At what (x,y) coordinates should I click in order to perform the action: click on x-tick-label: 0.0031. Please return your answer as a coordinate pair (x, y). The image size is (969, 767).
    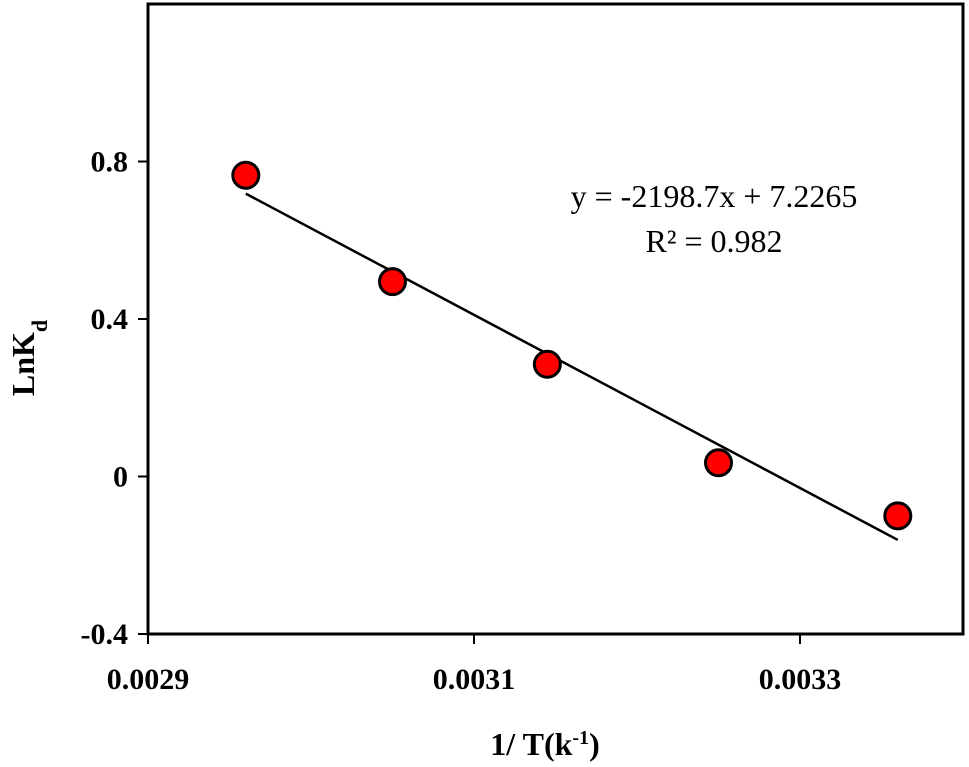
    Looking at the image, I should click on (474, 679).